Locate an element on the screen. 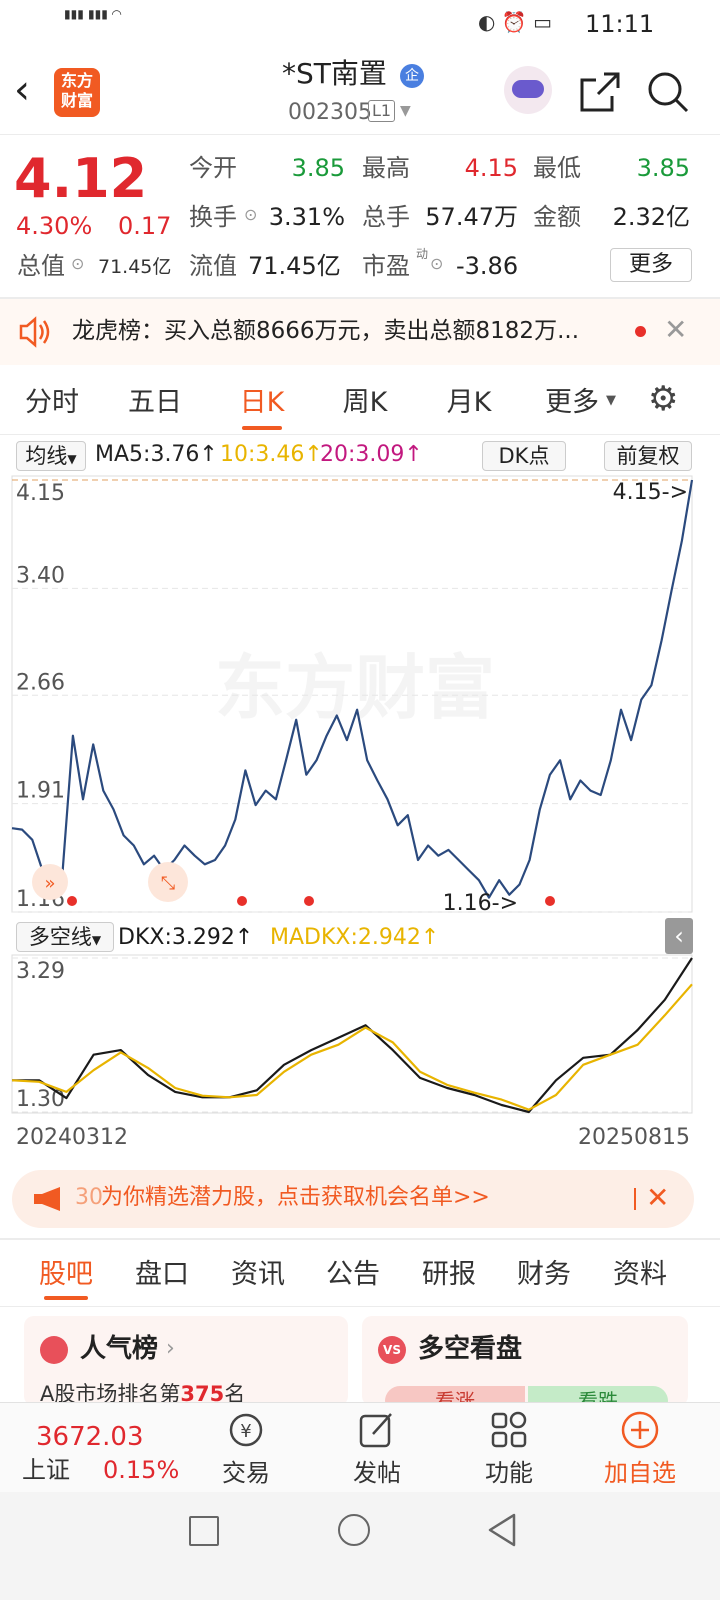  indicator-selector-text: 多空线 is located at coordinates (60, 937).